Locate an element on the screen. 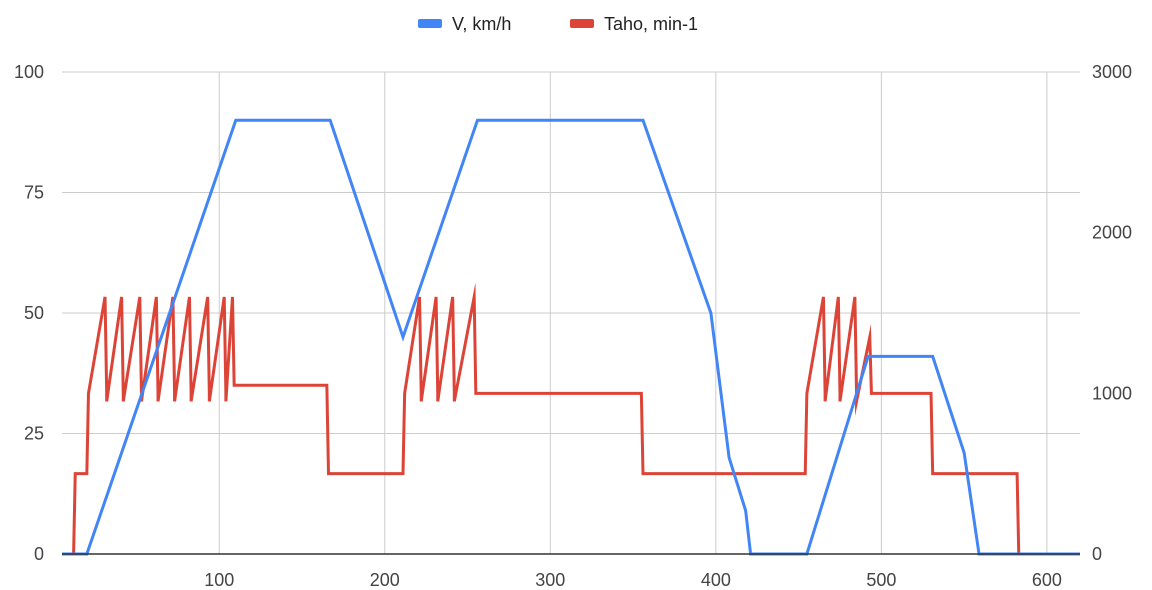 This screenshot has height=590, width=1152. y-left-tick-label: 75 is located at coordinates (34, 193).